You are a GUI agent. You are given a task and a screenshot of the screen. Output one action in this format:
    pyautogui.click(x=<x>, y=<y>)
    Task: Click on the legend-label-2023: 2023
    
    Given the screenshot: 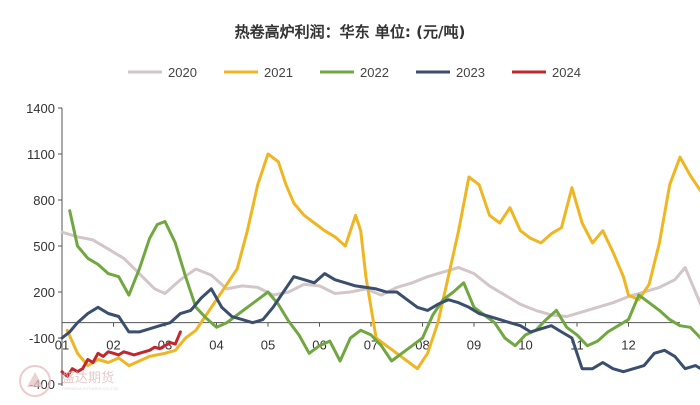 What is the action you would take?
    pyautogui.click(x=470, y=72)
    